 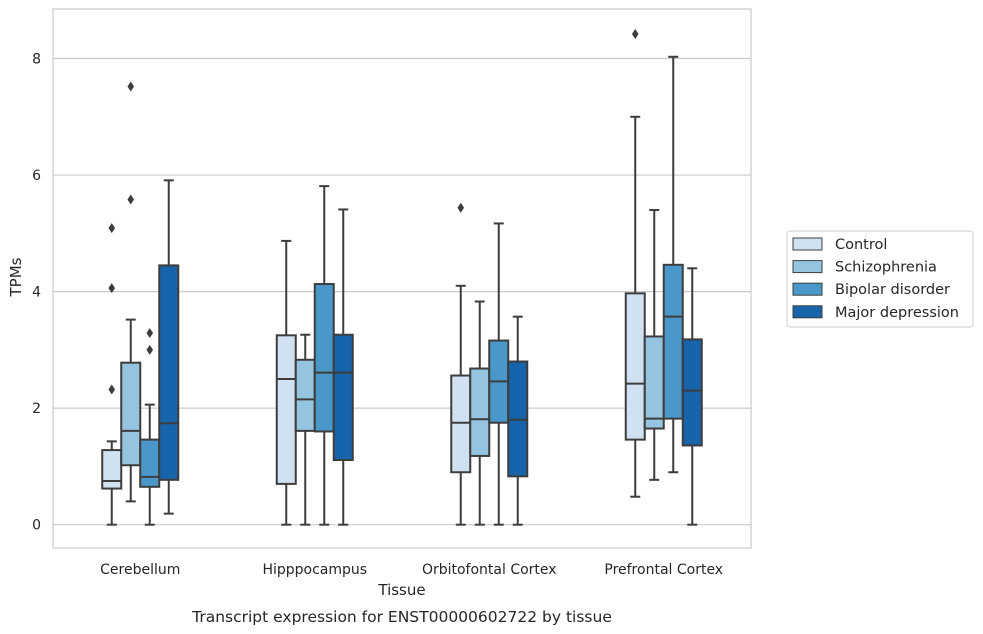 I want to click on y-axis-label: TPMs, so click(x=16, y=277).